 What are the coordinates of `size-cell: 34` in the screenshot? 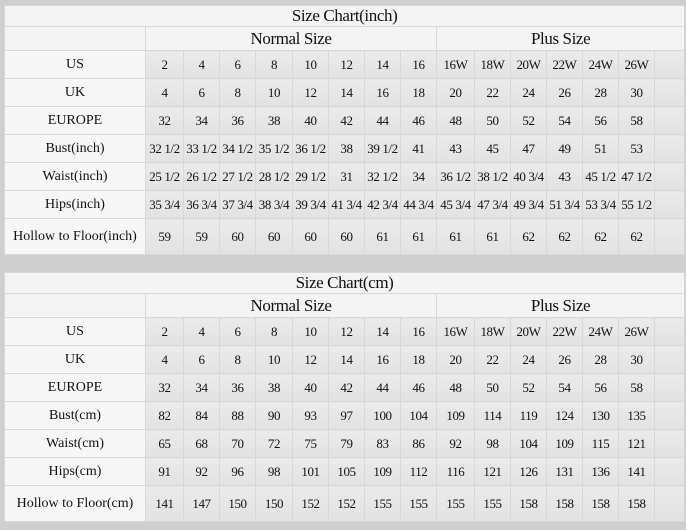 It's located at (201, 120).